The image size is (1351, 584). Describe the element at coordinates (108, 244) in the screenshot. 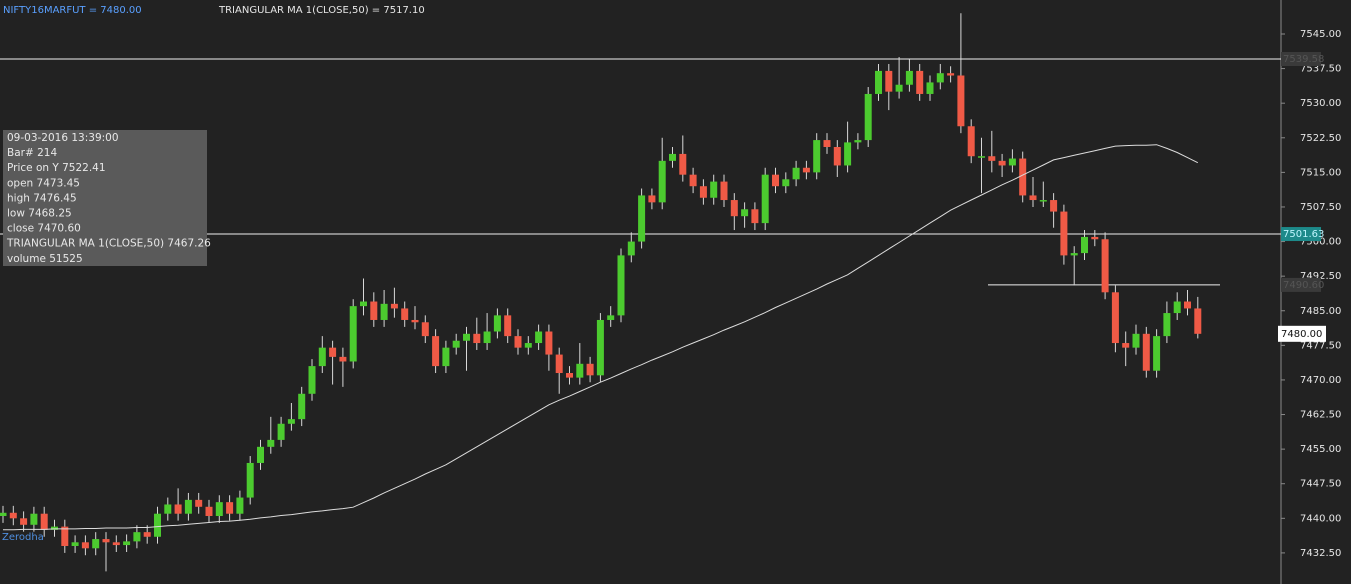

I see `tooltip-line: TRIANGULAR MA 1(CLOSE,50) 7467.26` at that location.